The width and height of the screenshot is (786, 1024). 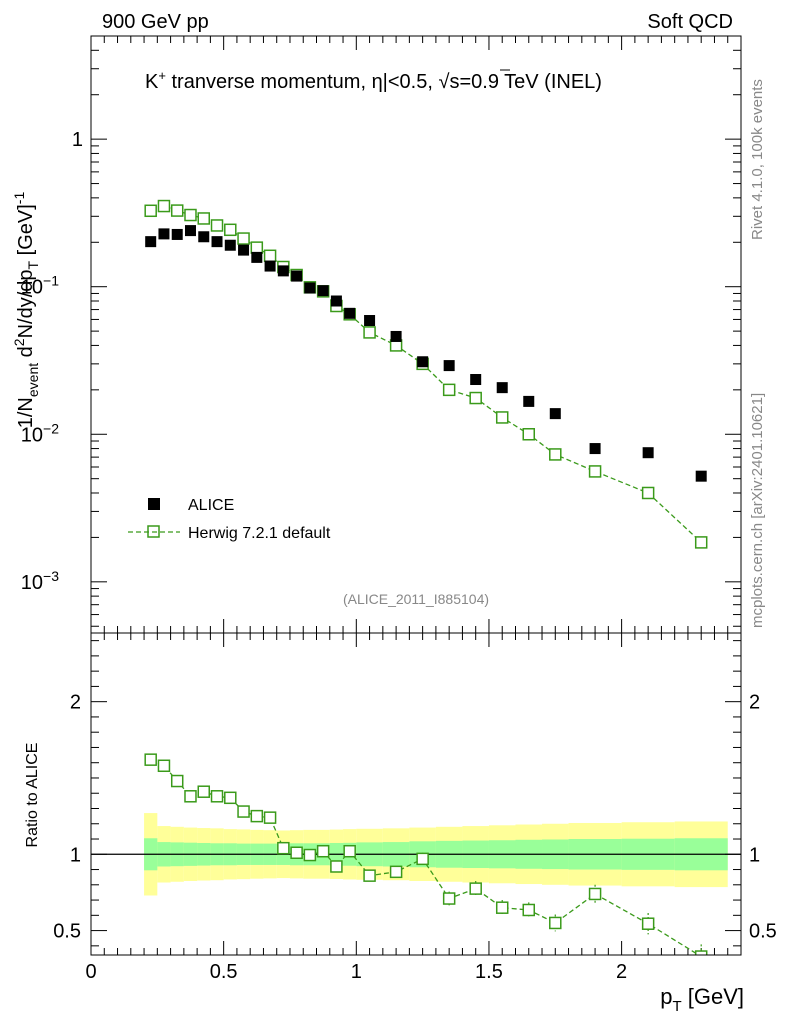 I want to click on main-ytick-label: 1, so click(x=77, y=140).